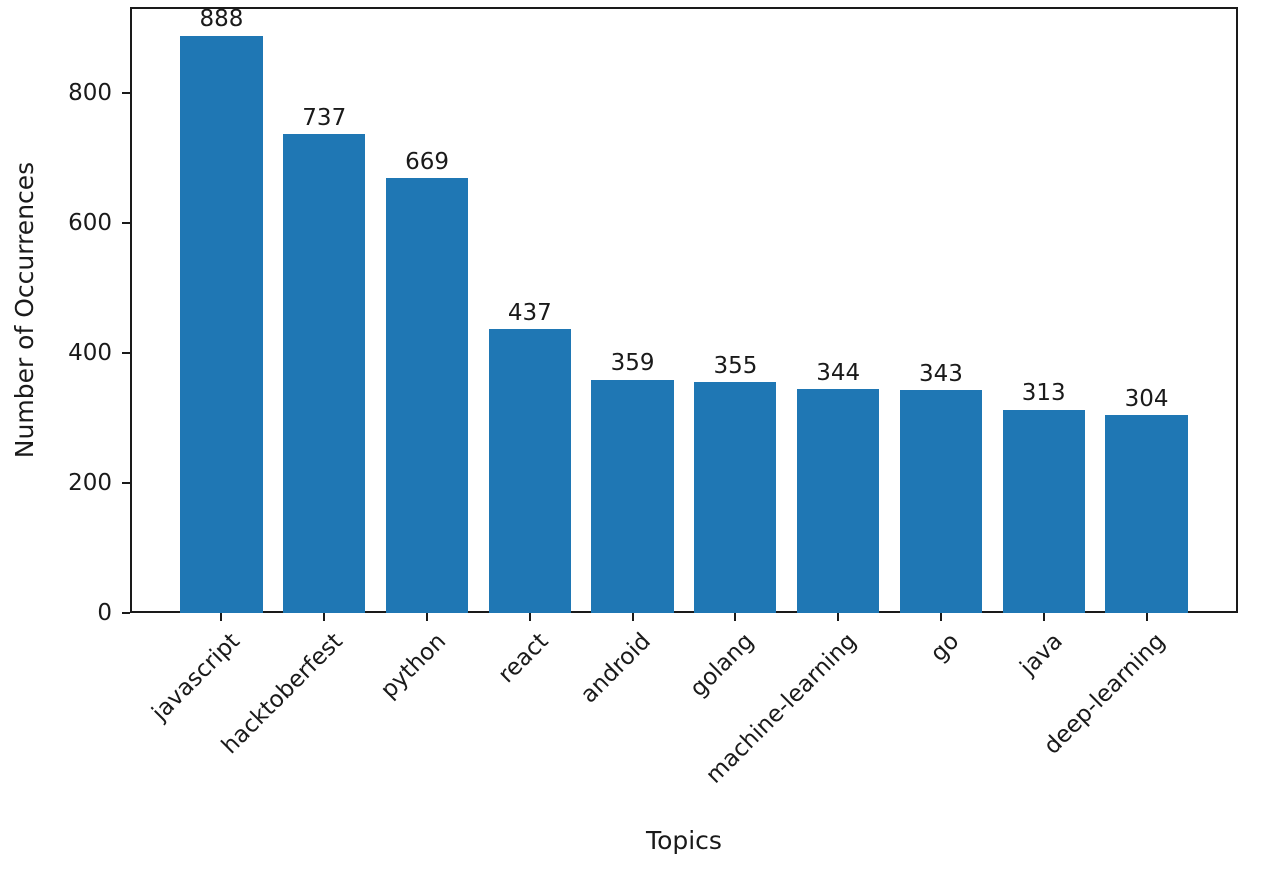 The image size is (1286, 872). Describe the element at coordinates (1043, 617) in the screenshot. I see `x-tick-mark-java` at that location.